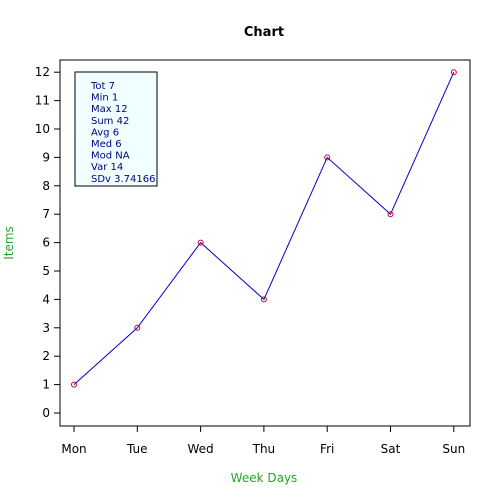 The image size is (500, 500). What do you see at coordinates (109, 109) in the screenshot?
I see `stats-line: Max 12` at bounding box center [109, 109].